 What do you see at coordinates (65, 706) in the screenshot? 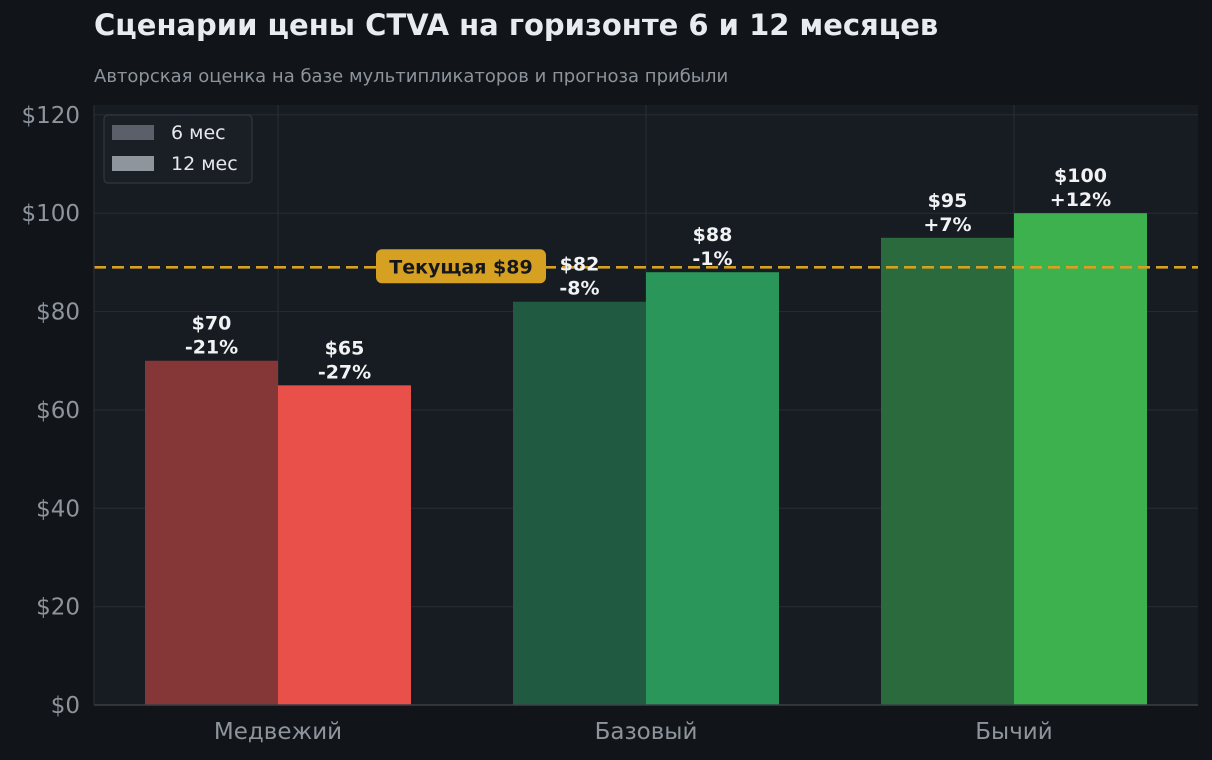
I see `y-tick-label: $0` at bounding box center [65, 706].